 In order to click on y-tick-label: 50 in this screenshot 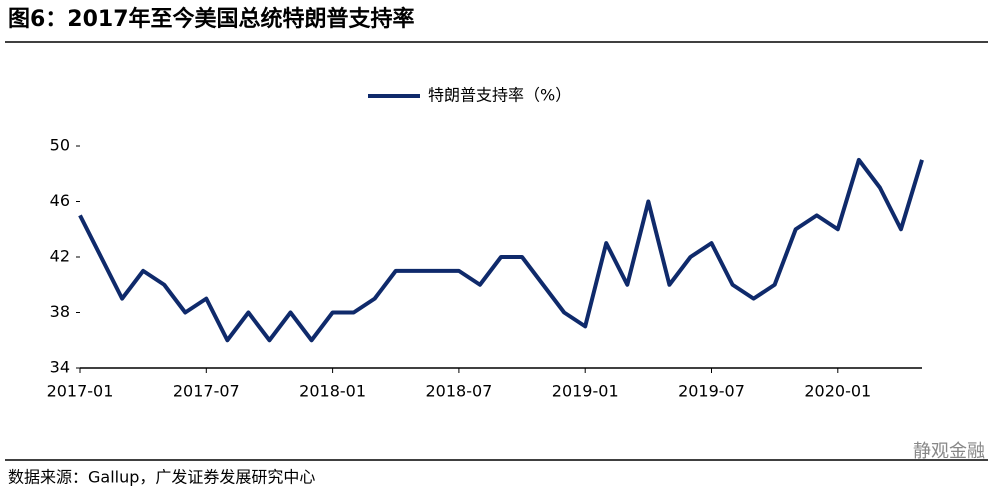, I will do `click(60, 145)`.